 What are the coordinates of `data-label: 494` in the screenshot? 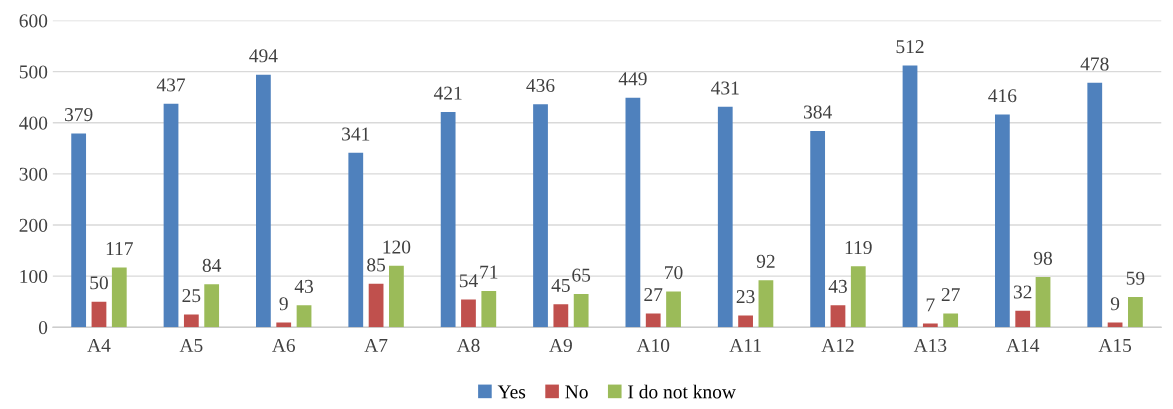 It's located at (263, 56).